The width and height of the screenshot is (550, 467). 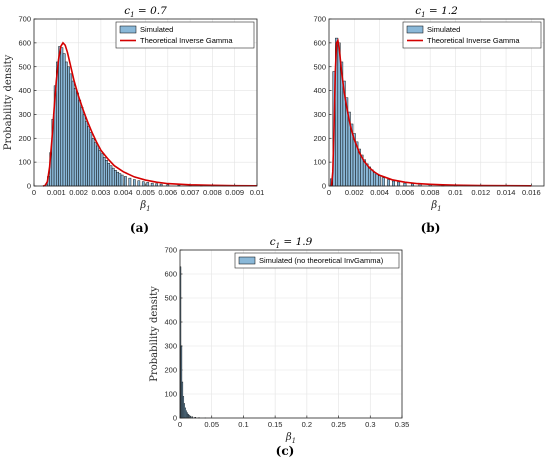 I want to click on x-tick-label: 0.003, so click(x=101, y=192).